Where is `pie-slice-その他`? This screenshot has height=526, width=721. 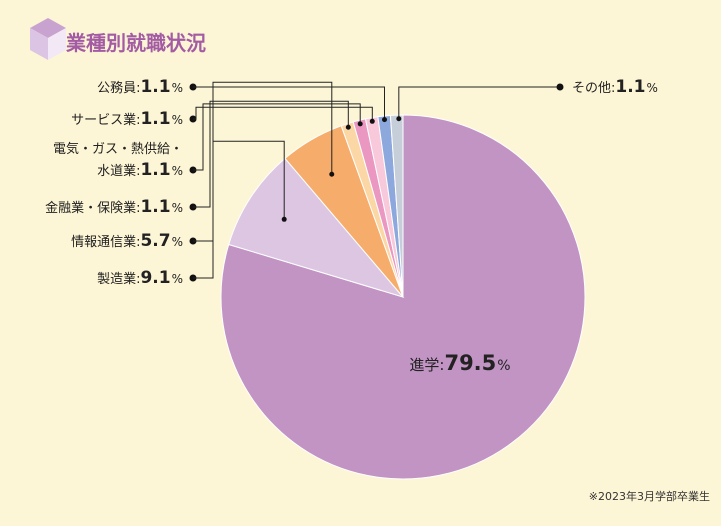 pie-slice-その他 is located at coordinates (396, 206).